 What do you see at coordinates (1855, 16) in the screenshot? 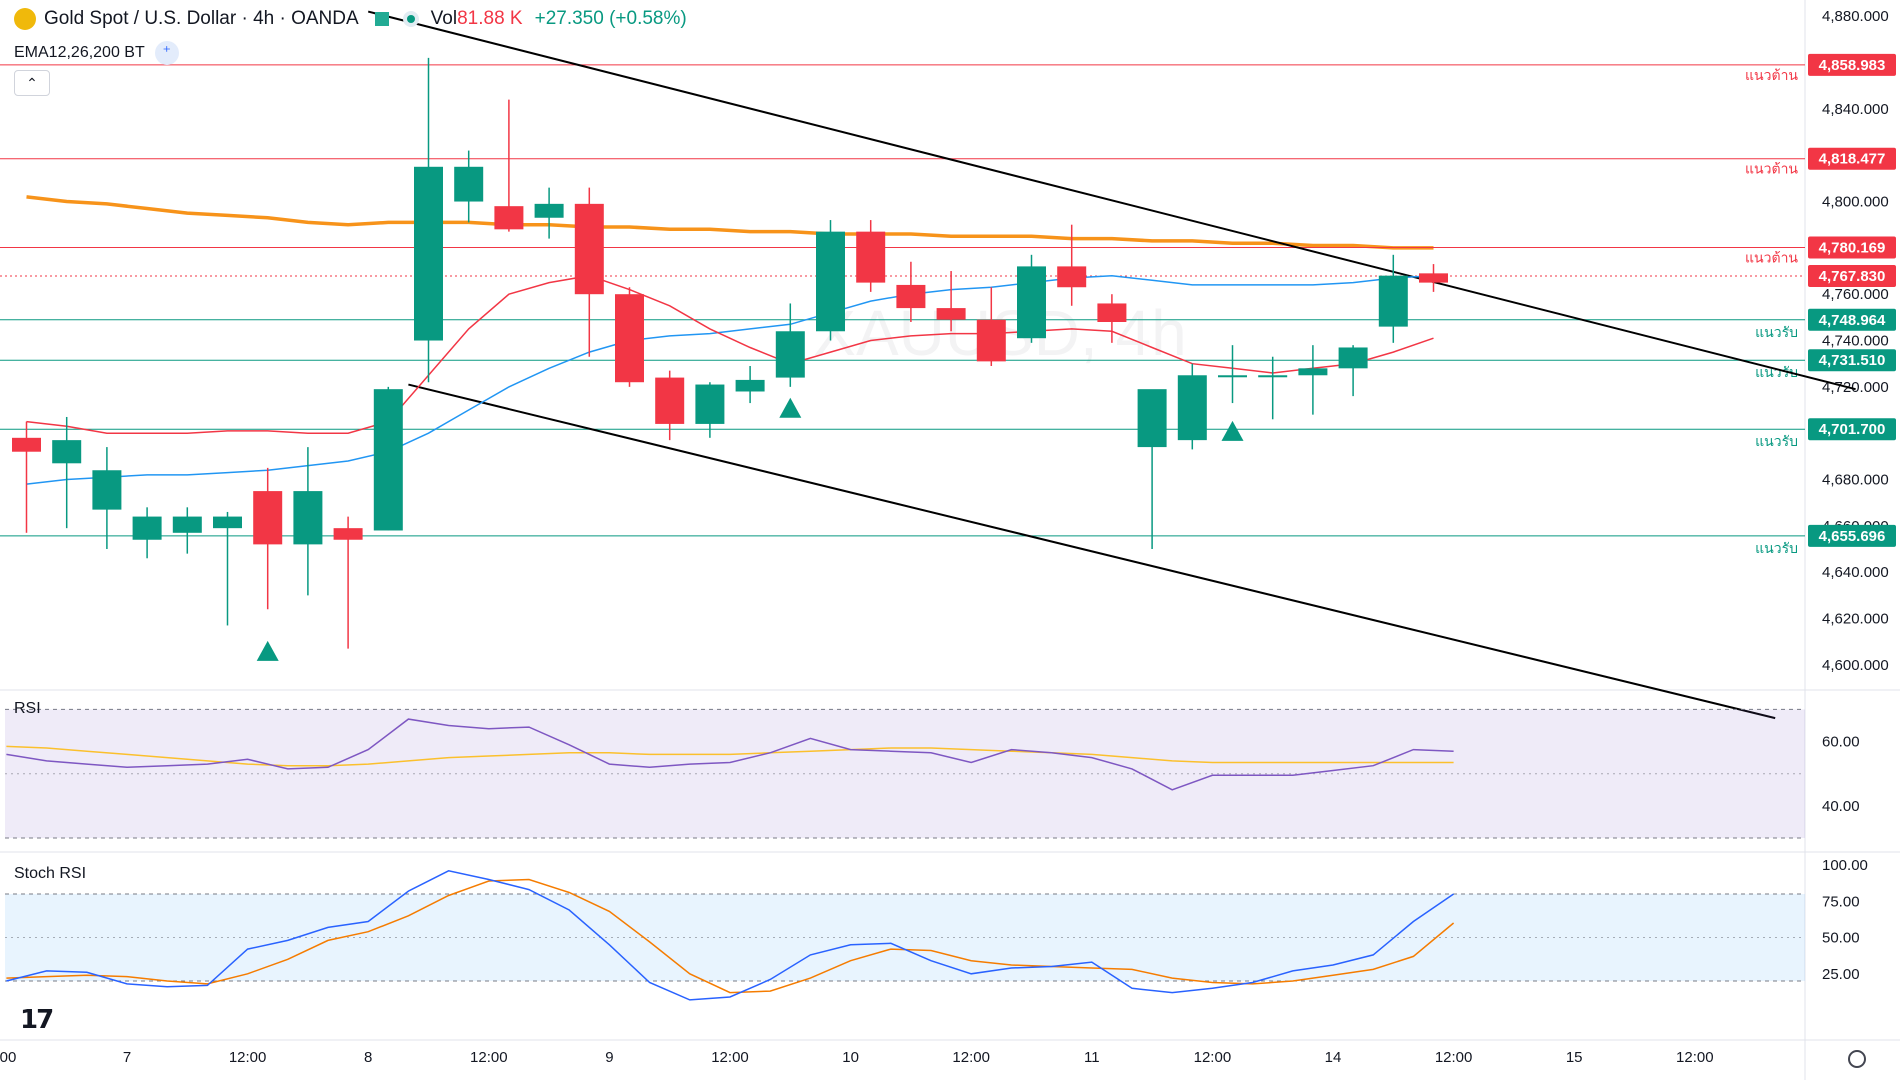
I see `price-tick-label: 4,880.000` at bounding box center [1855, 16].